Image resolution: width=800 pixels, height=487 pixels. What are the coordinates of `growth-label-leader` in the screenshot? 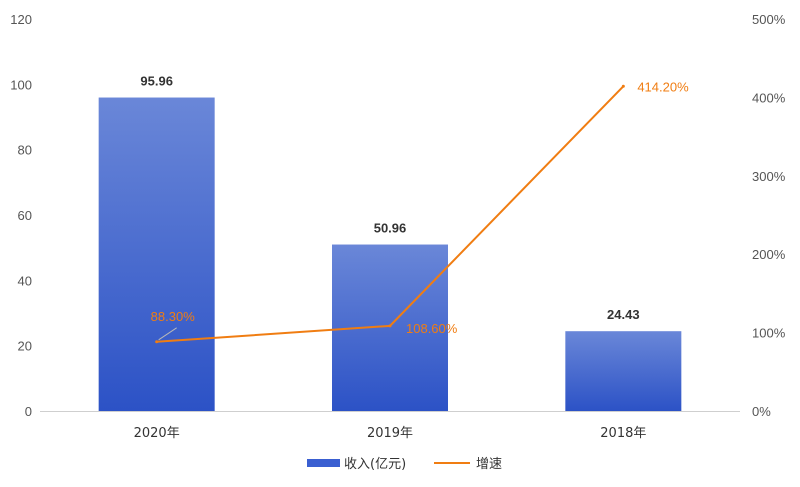 It's located at (167, 334).